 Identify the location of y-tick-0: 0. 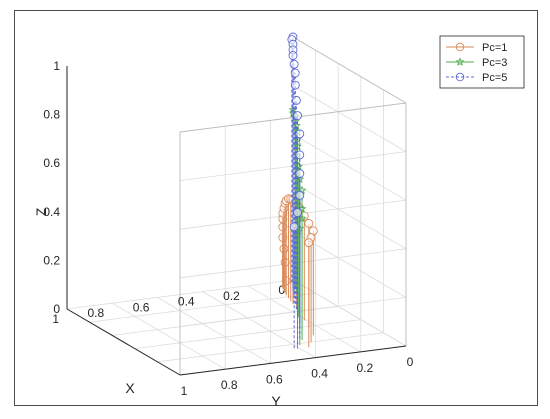
(410, 362).